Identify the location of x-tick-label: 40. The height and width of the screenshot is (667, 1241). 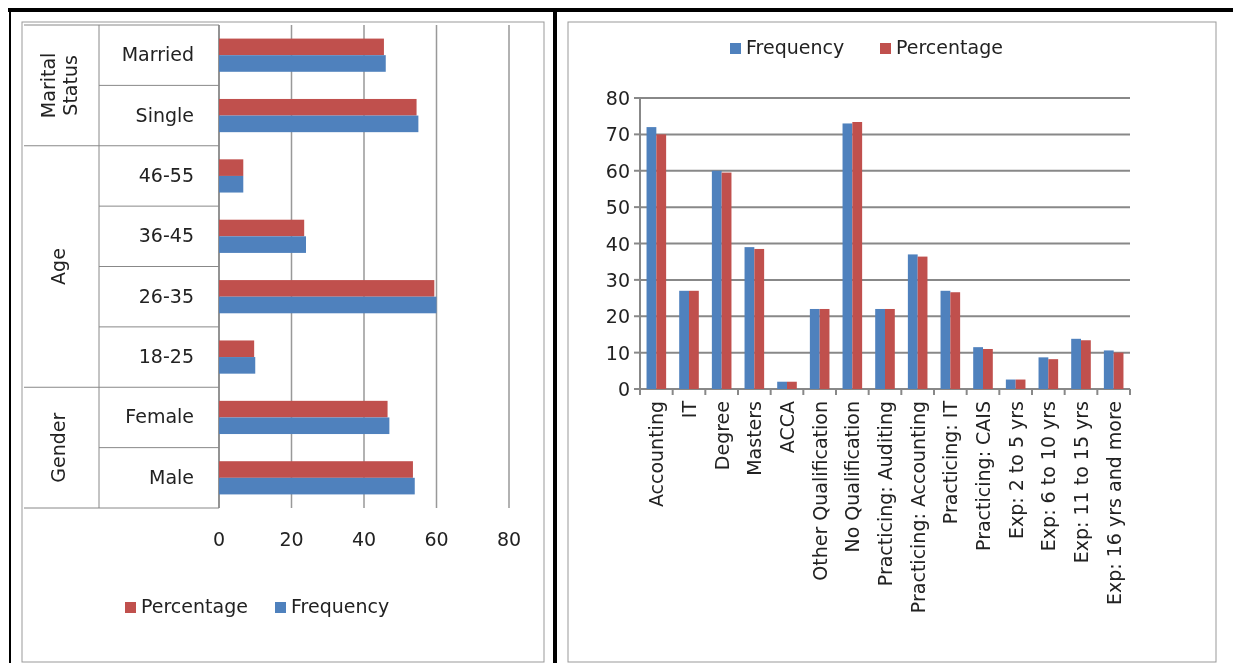
(364, 539).